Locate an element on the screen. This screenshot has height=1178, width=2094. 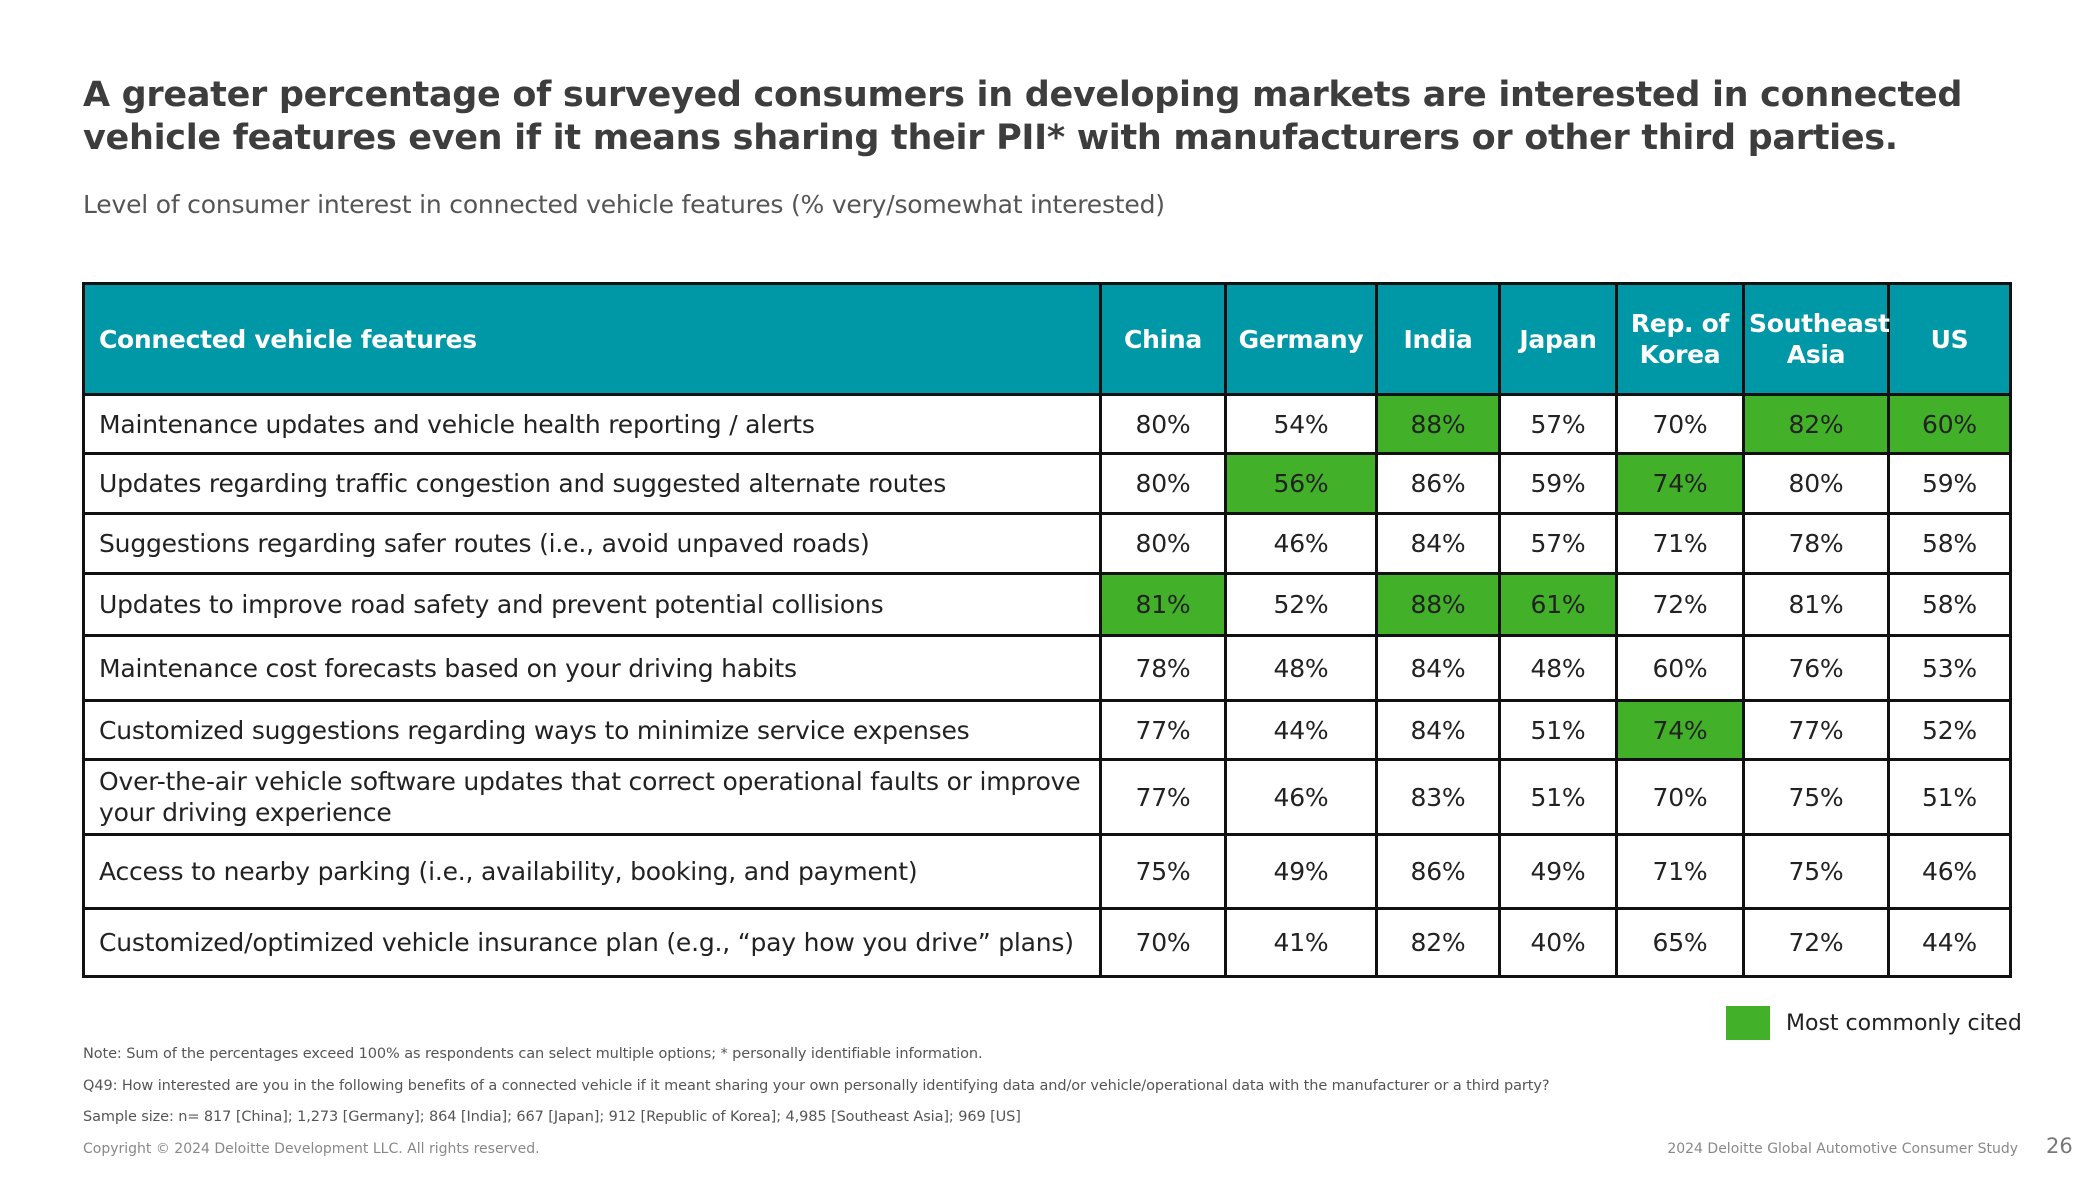
legend: Most commonly cited is located at coordinates (1874, 1023).